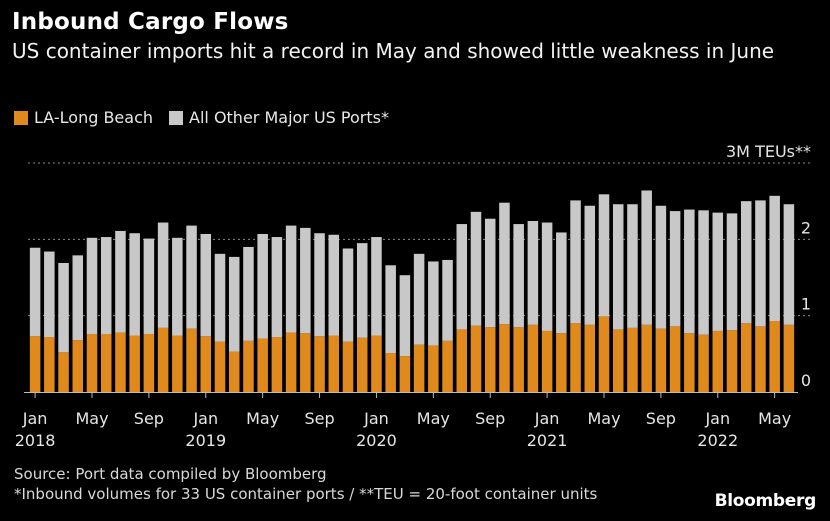 The image size is (830, 521). Describe the element at coordinates (170, 474) in the screenshot. I see `source-note: Source: Port data compiled by Bloomberg` at that location.